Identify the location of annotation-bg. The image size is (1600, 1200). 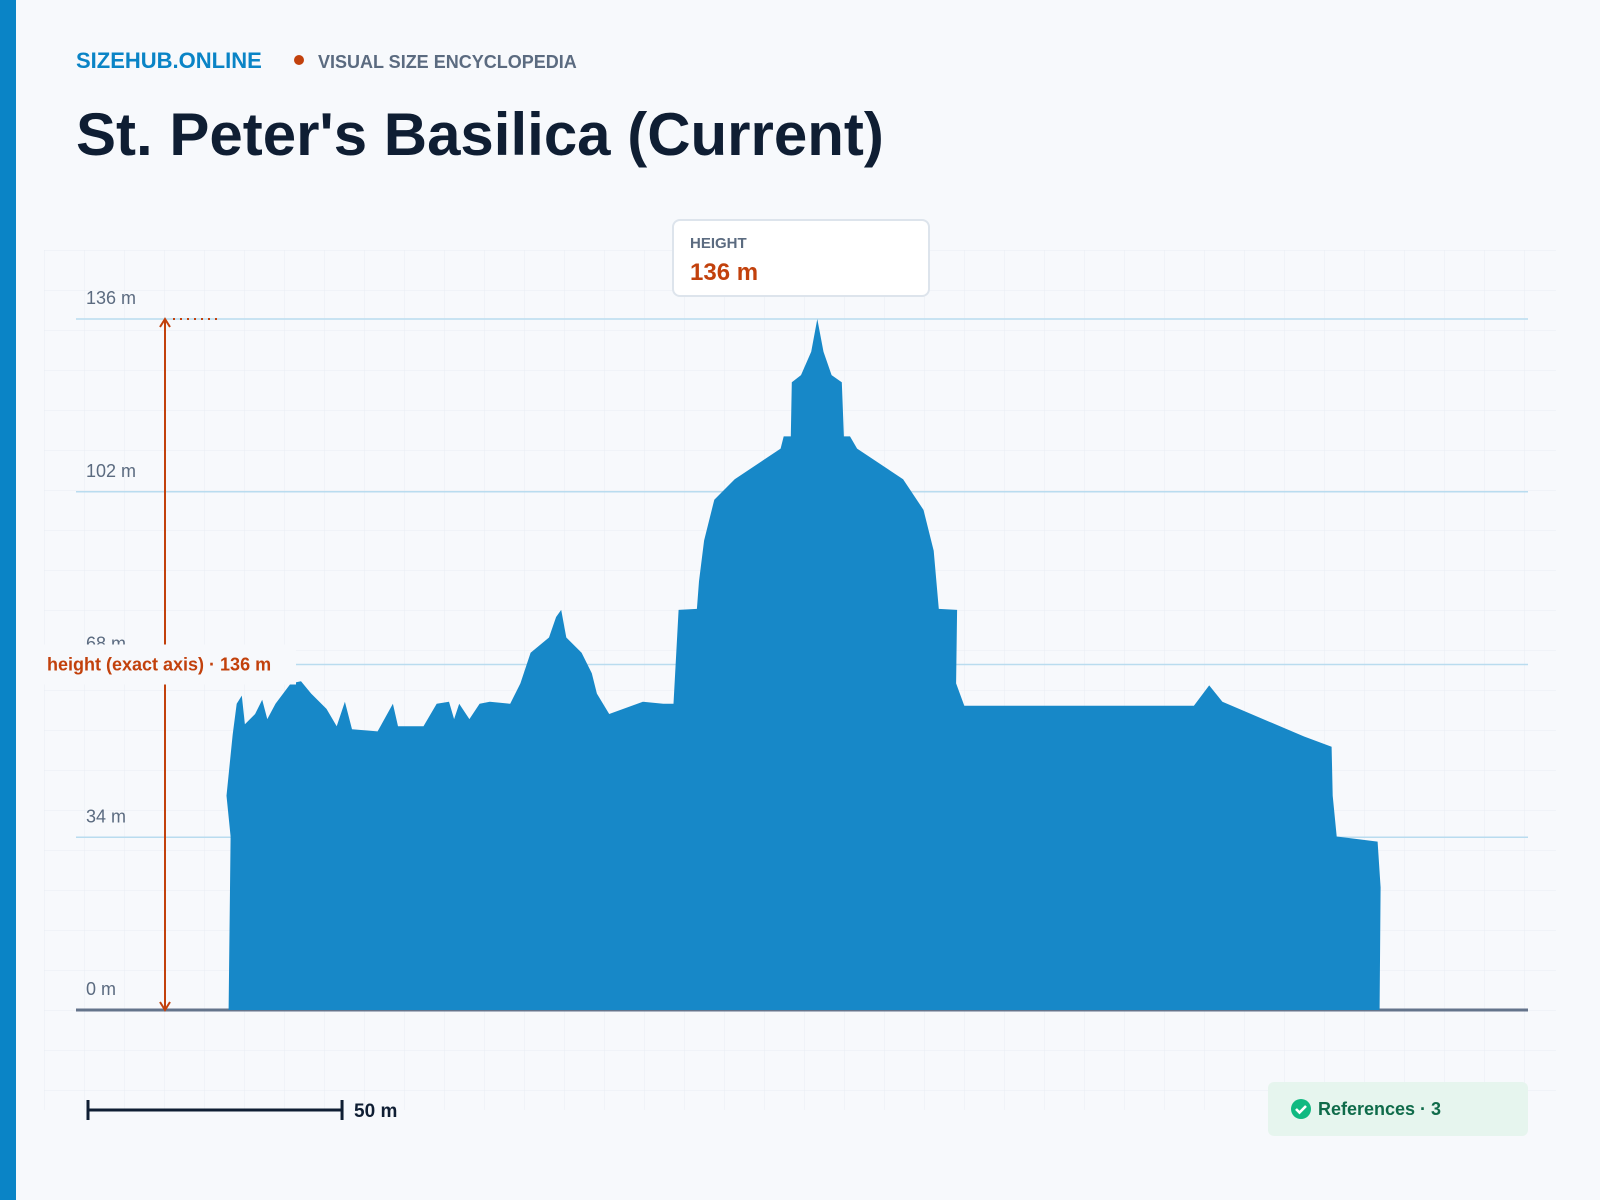
(156, 664).